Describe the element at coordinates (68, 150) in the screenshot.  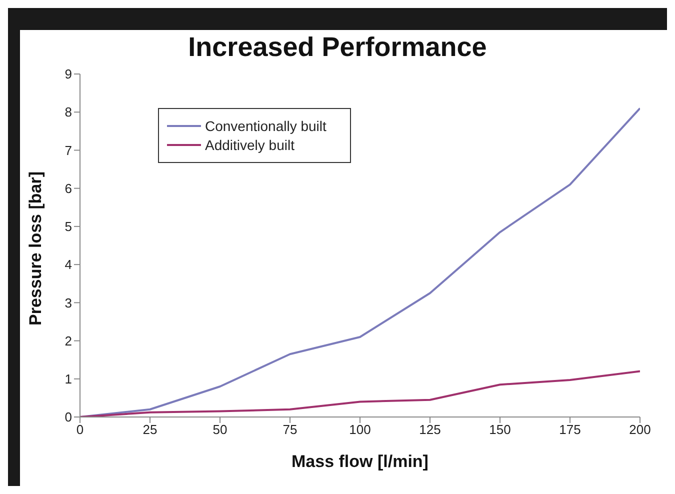
I see `y-tick-label: 7` at that location.